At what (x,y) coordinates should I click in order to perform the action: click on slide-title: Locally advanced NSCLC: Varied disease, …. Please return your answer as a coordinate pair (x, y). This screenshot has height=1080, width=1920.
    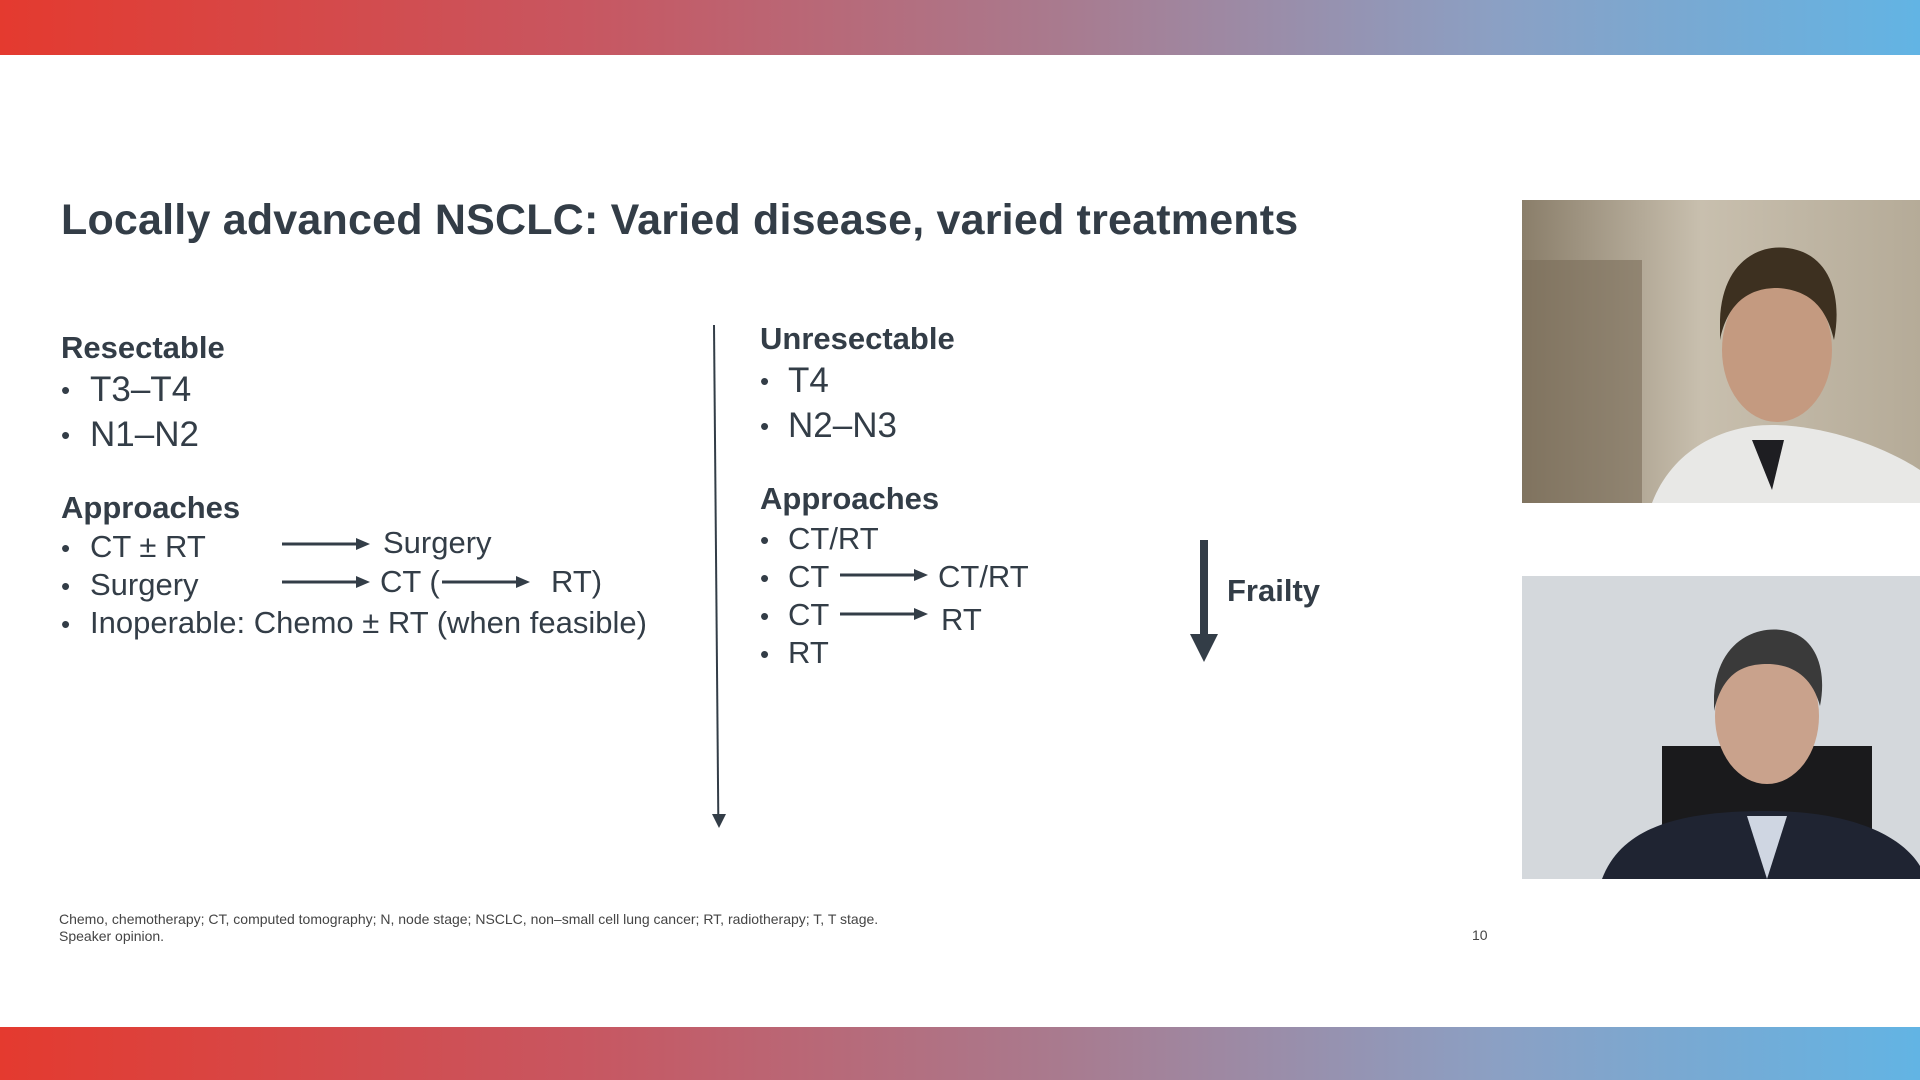
    Looking at the image, I should click on (680, 220).